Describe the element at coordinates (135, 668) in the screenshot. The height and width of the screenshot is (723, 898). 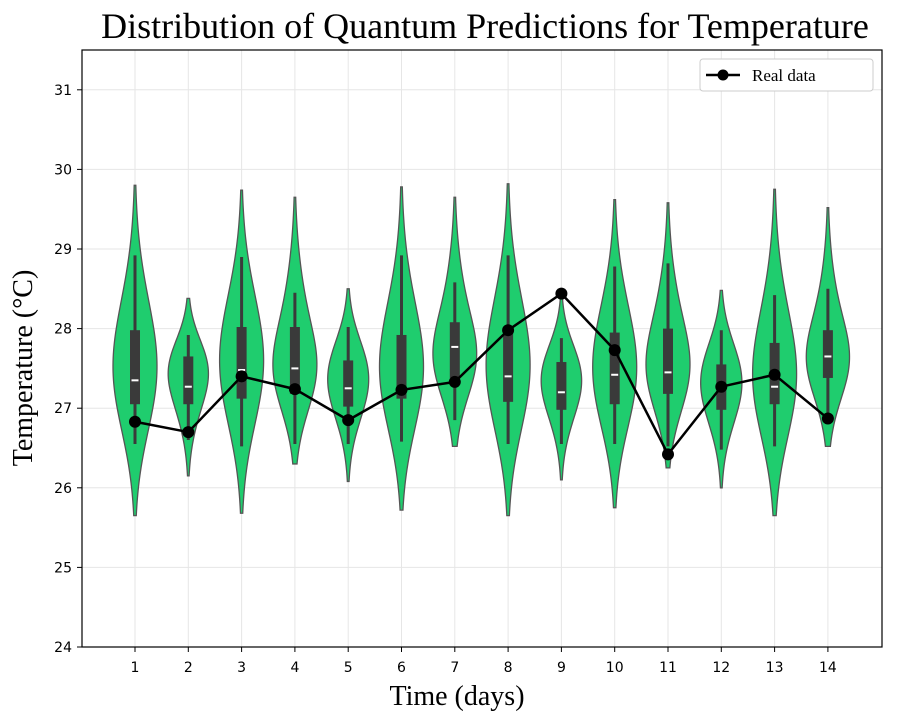
I see `x-tick-label: 1` at that location.